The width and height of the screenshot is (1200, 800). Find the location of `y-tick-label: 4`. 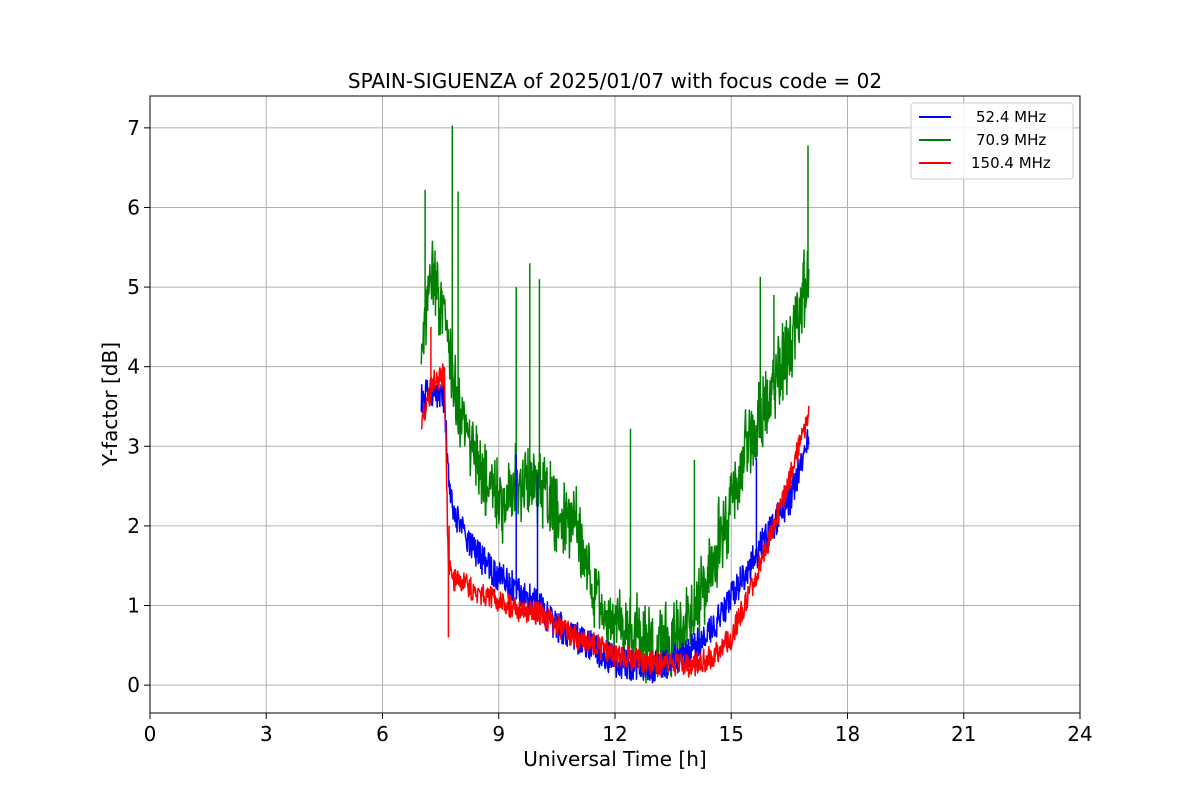

y-tick-label: 4 is located at coordinates (133, 367).